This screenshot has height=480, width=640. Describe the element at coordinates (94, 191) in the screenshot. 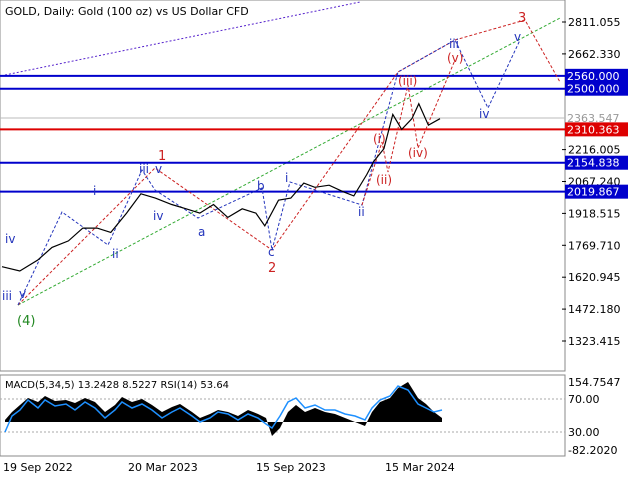

I see `wave-label-i-left: i` at that location.